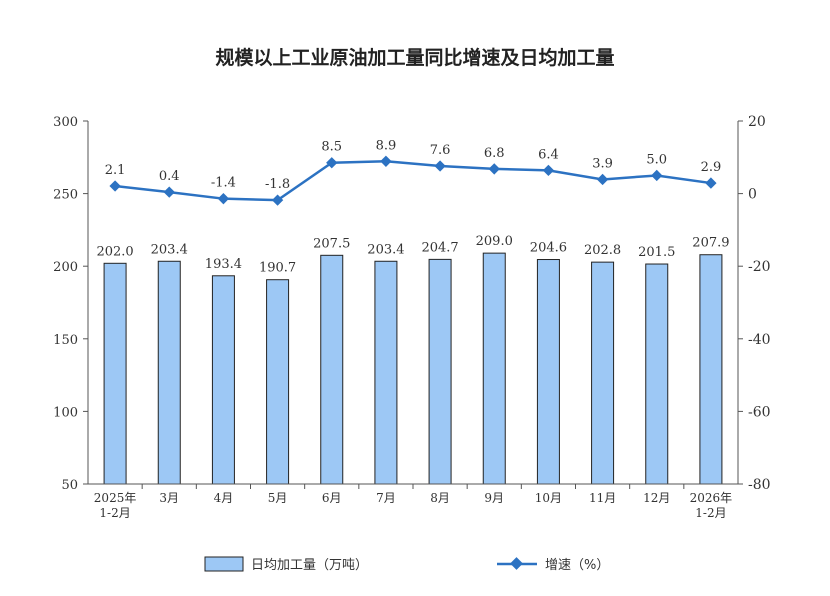  I want to click on right-tick-label: -40, so click(759, 340).